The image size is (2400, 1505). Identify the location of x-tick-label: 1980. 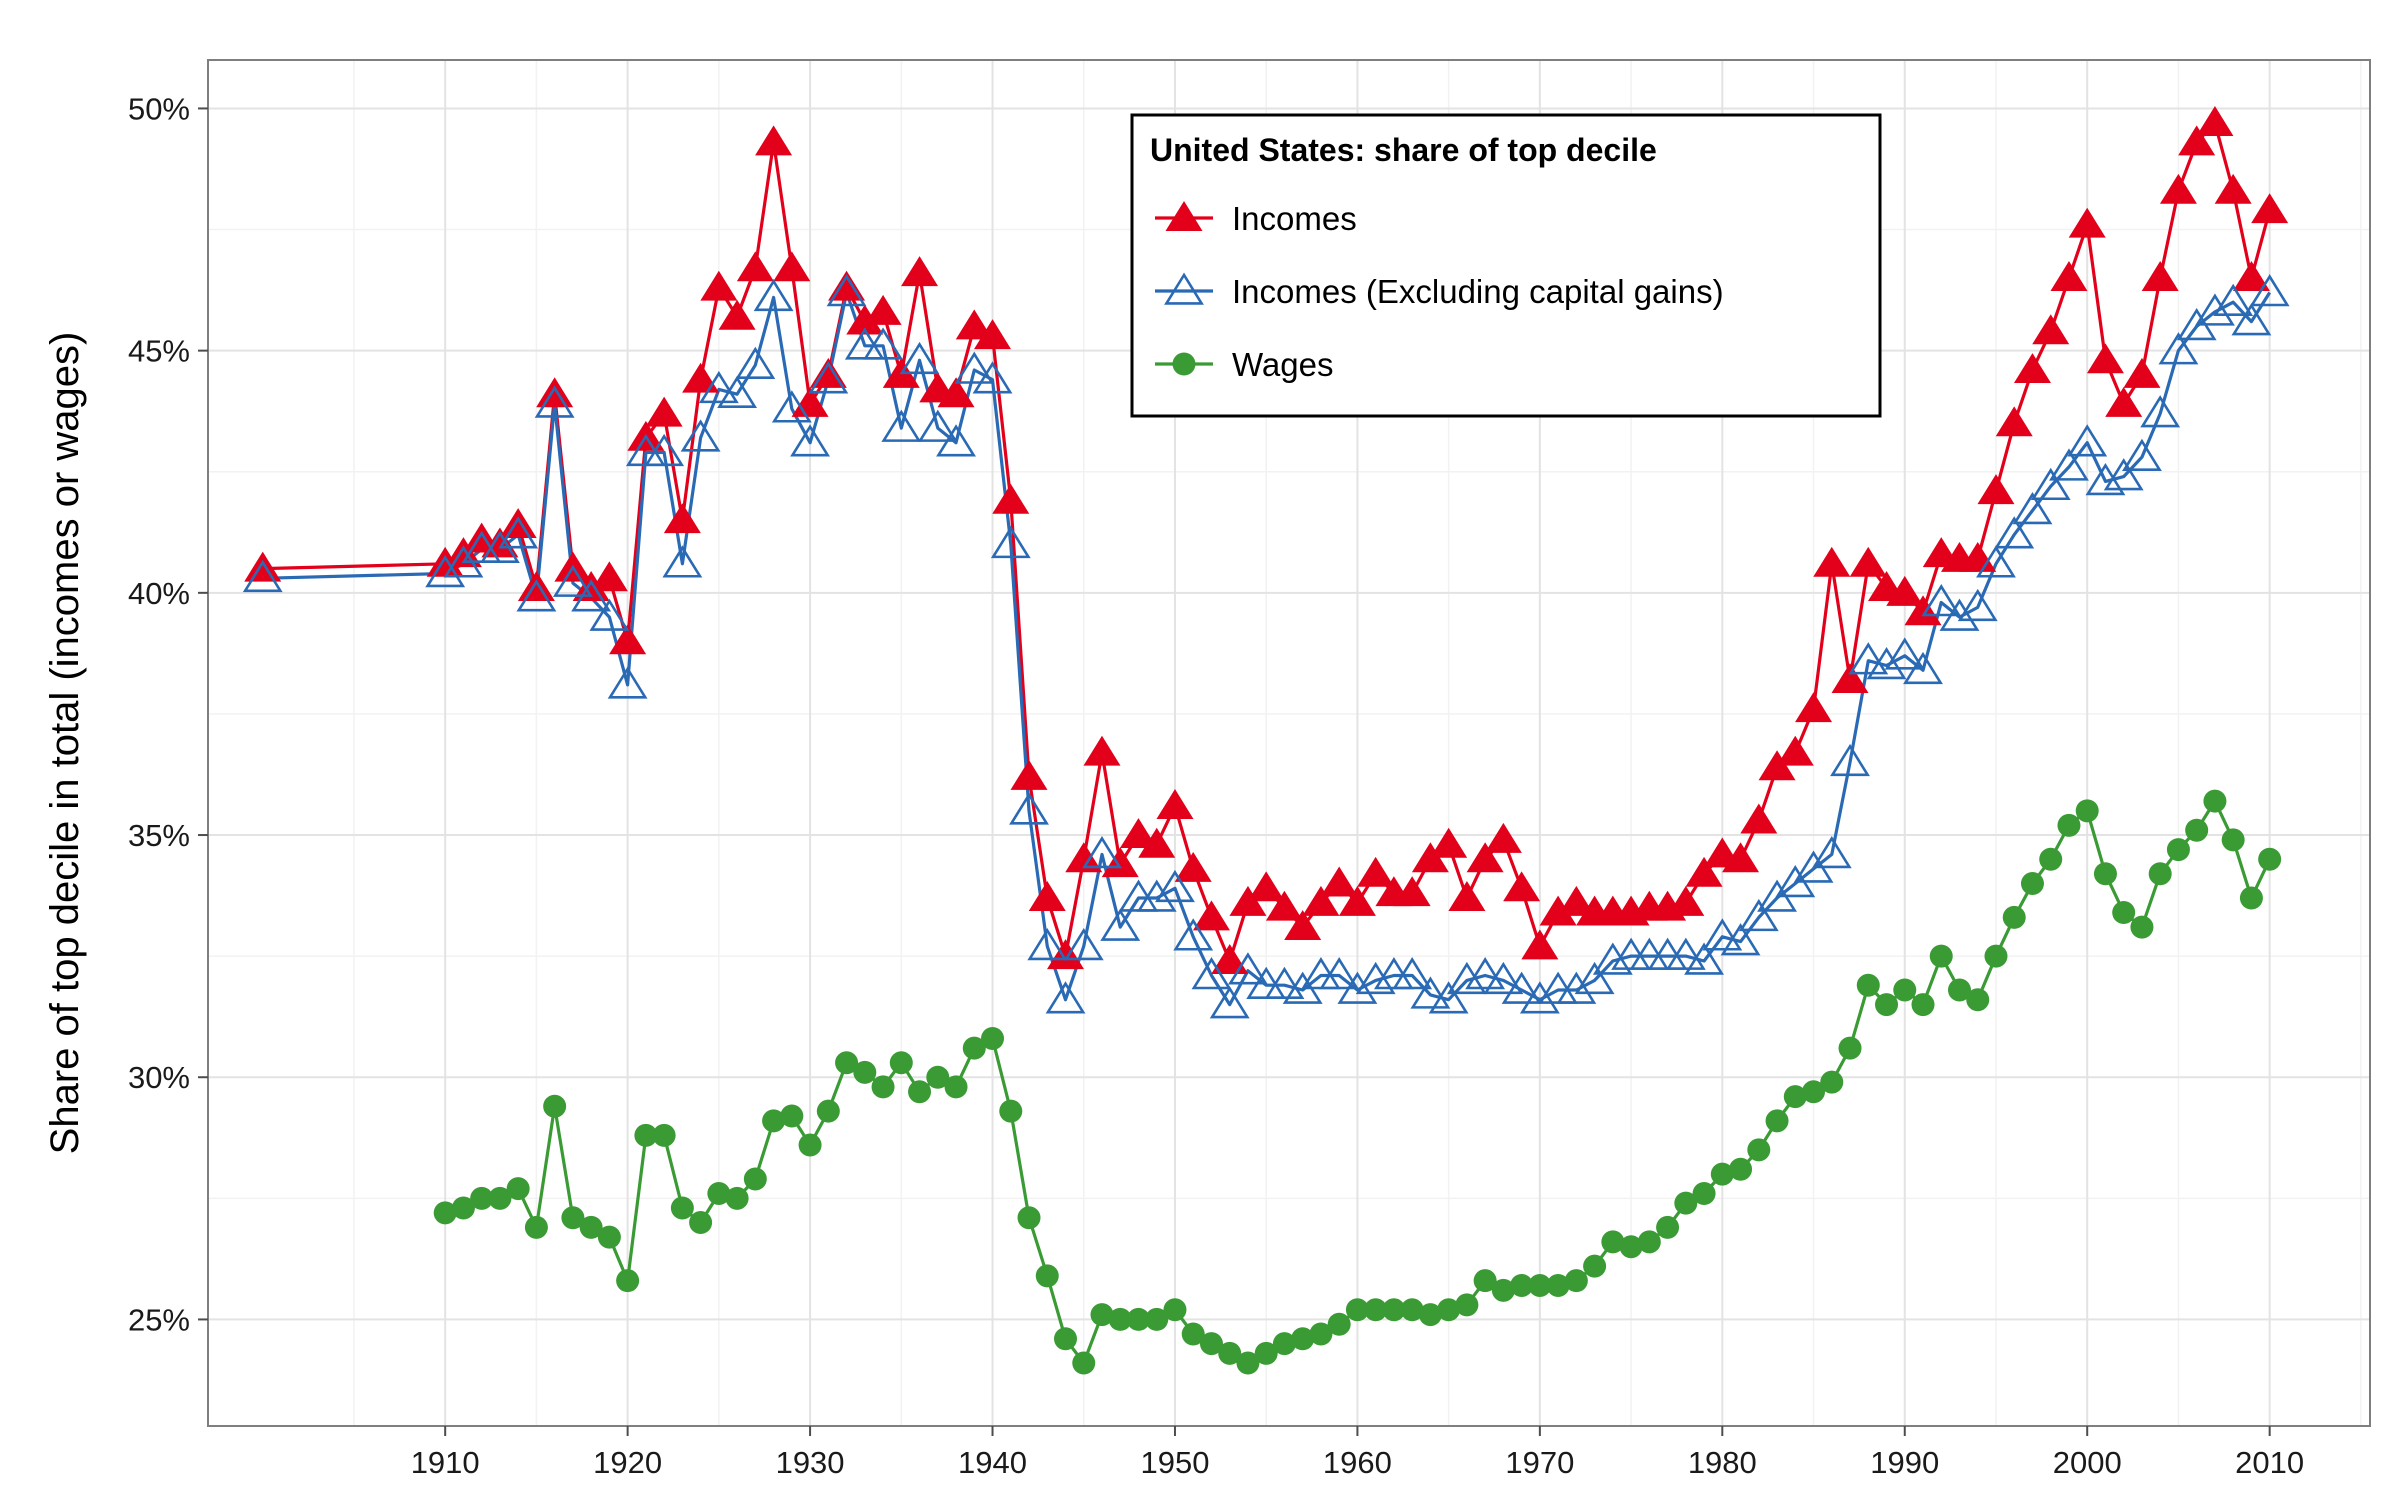
(1722, 1462).